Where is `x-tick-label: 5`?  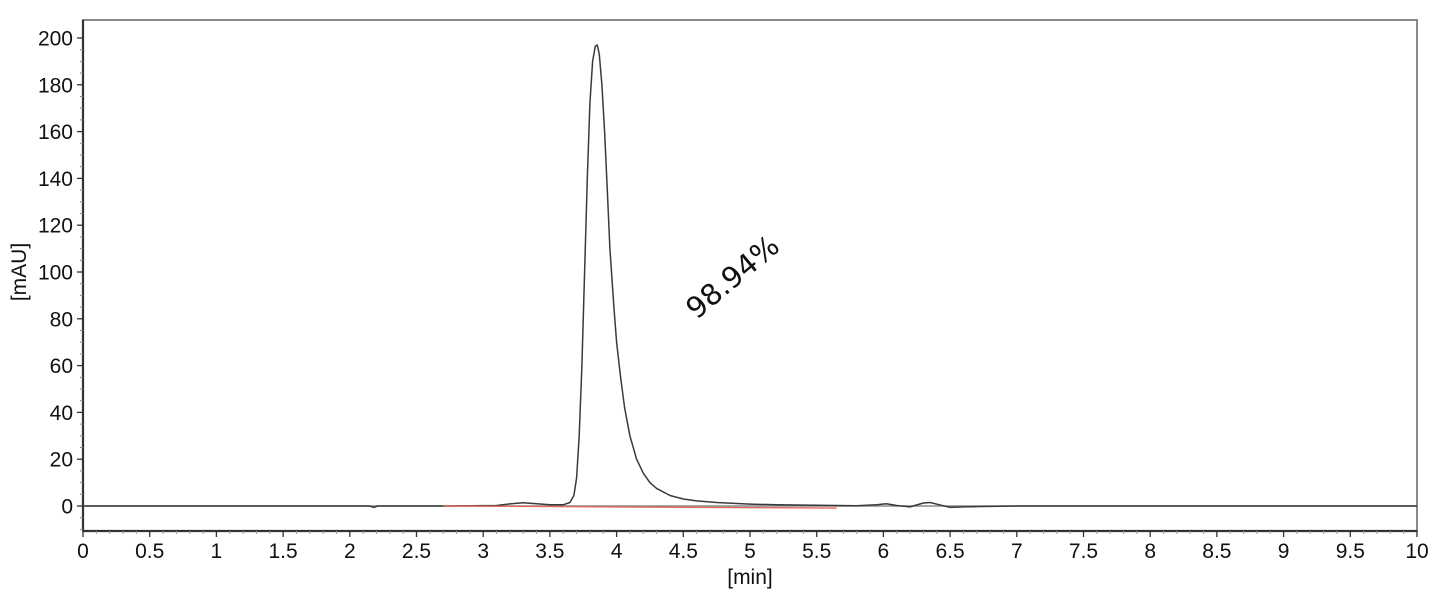
x-tick-label: 5 is located at coordinates (750, 551).